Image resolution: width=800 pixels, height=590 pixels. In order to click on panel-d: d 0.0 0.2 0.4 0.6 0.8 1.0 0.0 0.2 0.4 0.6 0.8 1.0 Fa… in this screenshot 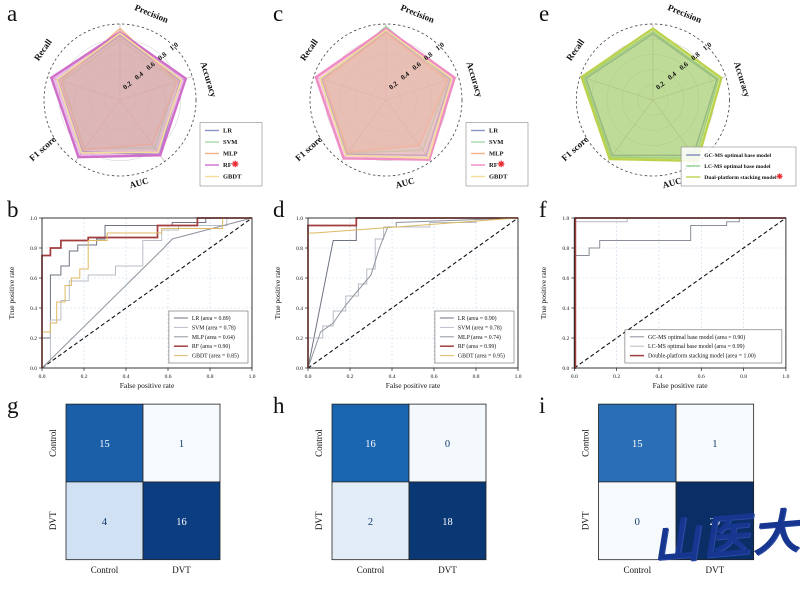, I will do `click(399, 294)`.